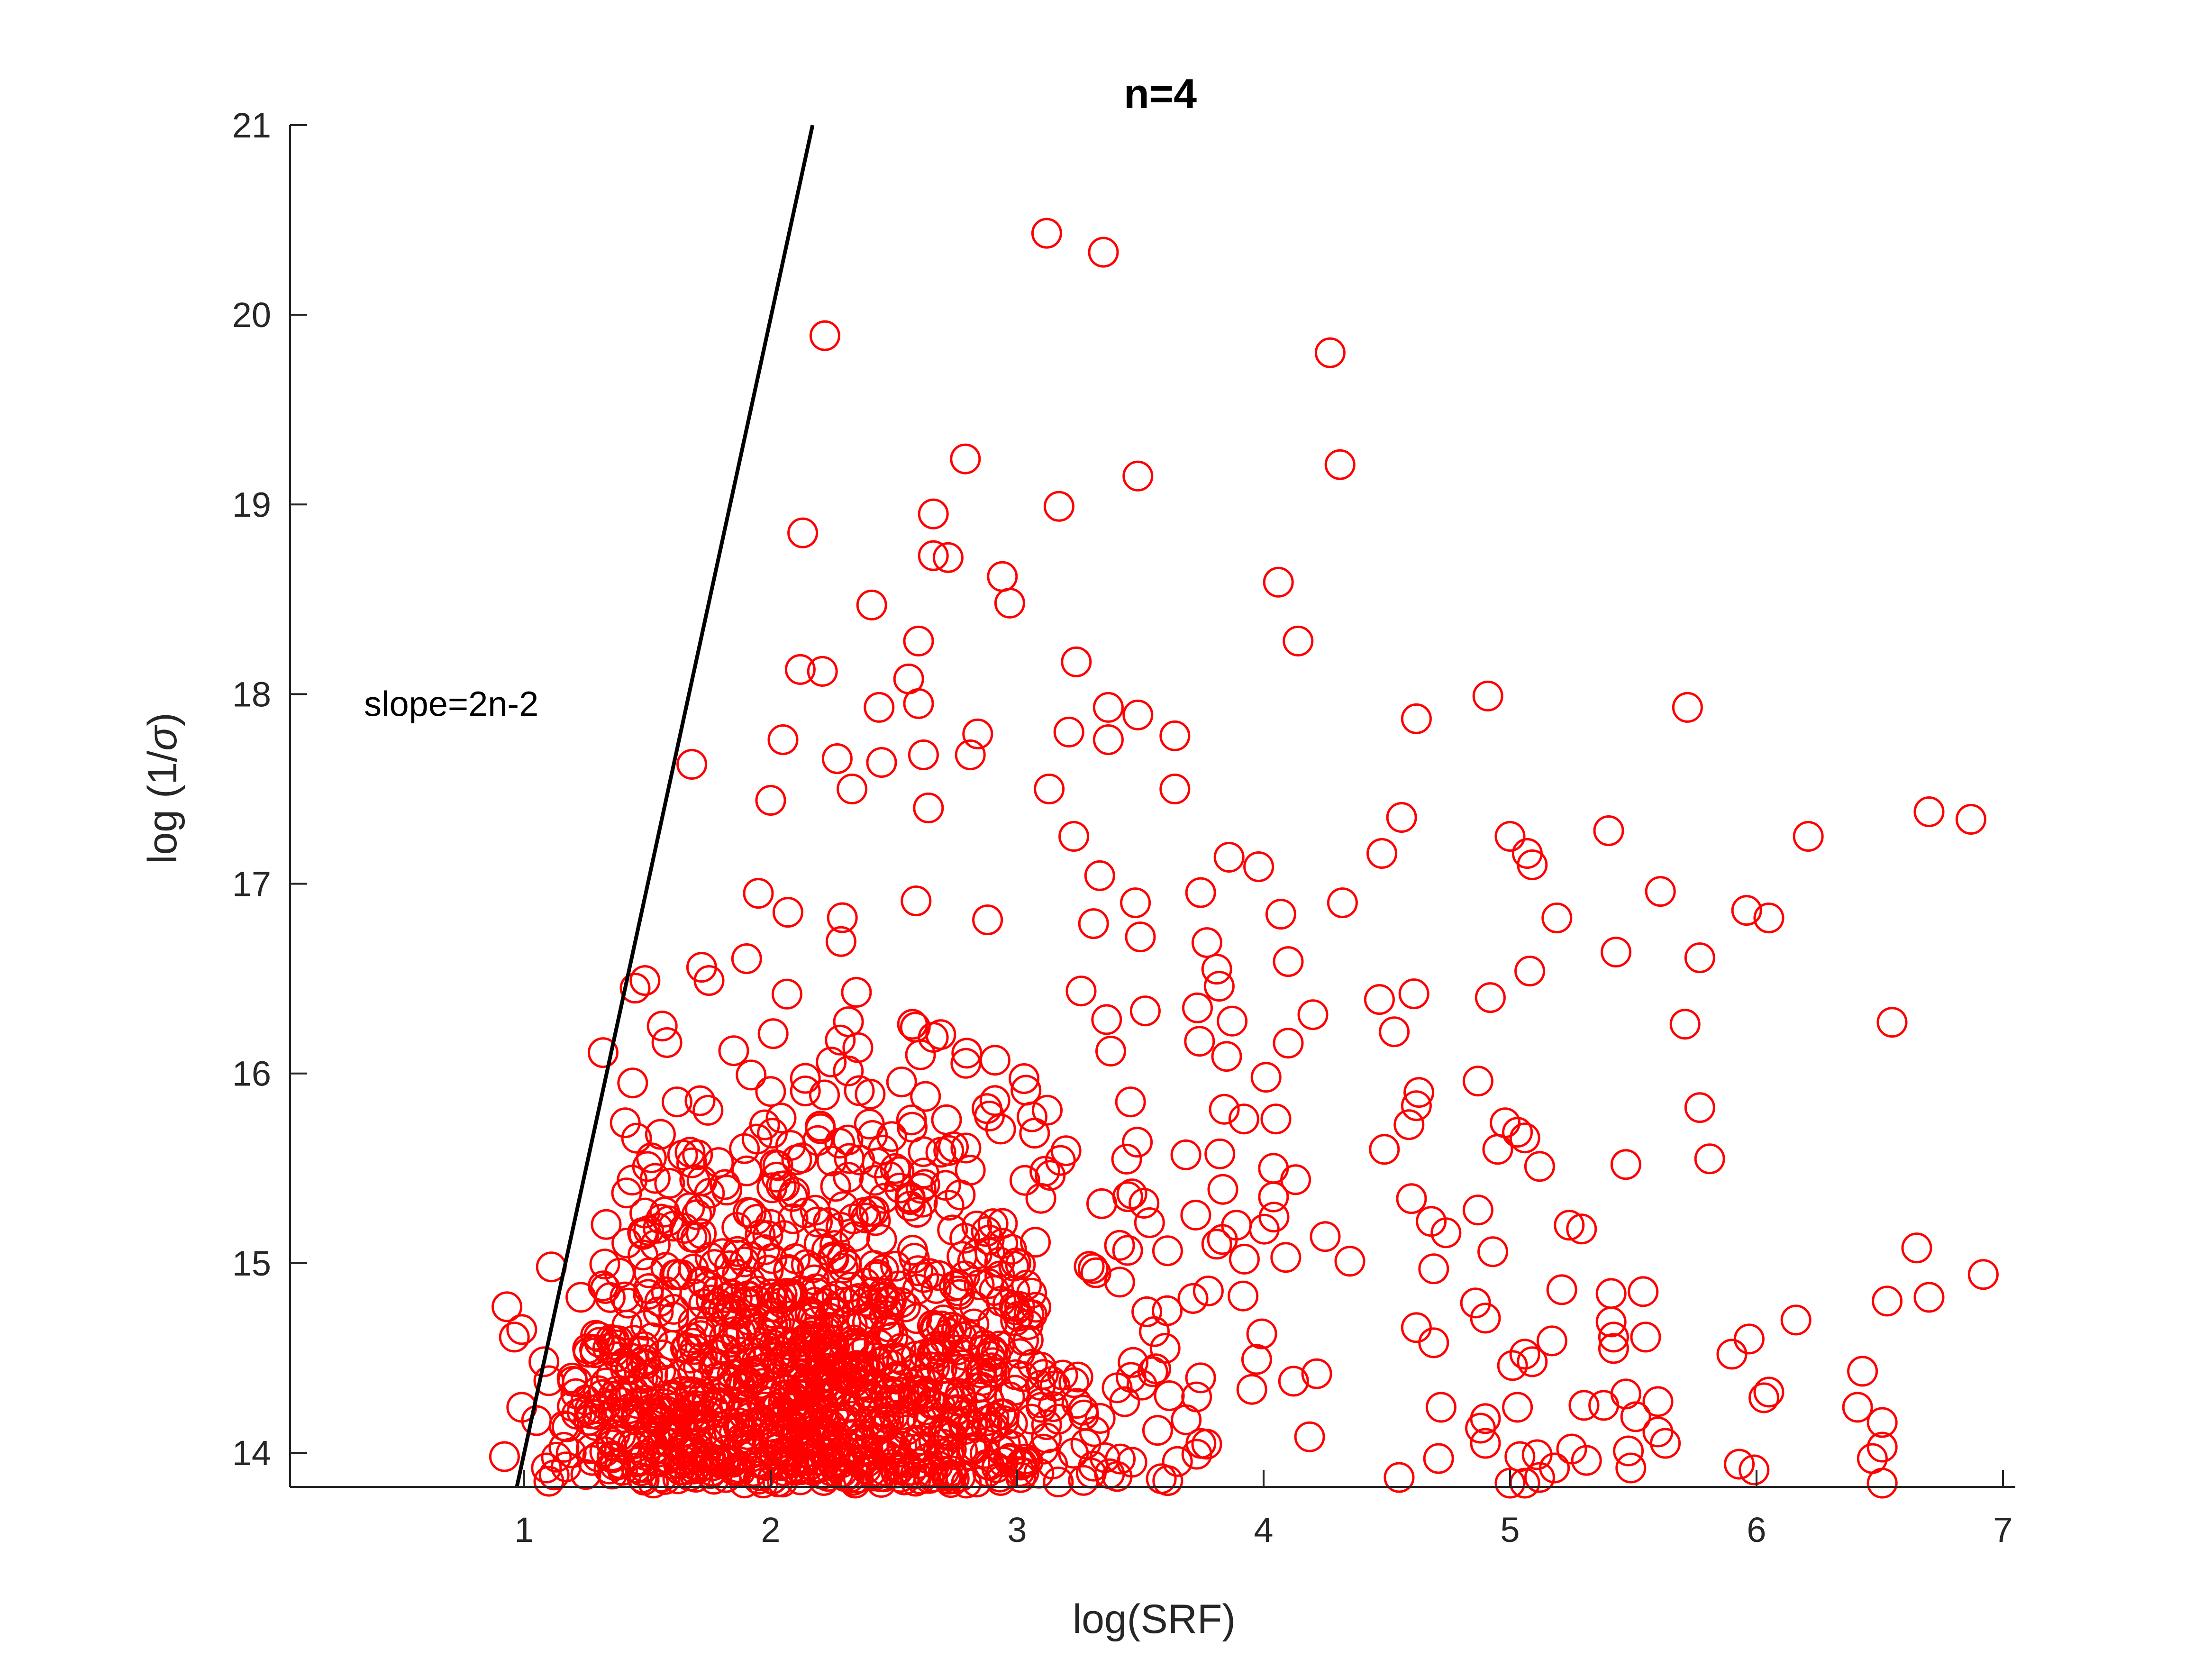  Describe the element at coordinates (251, 884) in the screenshot. I see `y-tick-label: 17` at that location.